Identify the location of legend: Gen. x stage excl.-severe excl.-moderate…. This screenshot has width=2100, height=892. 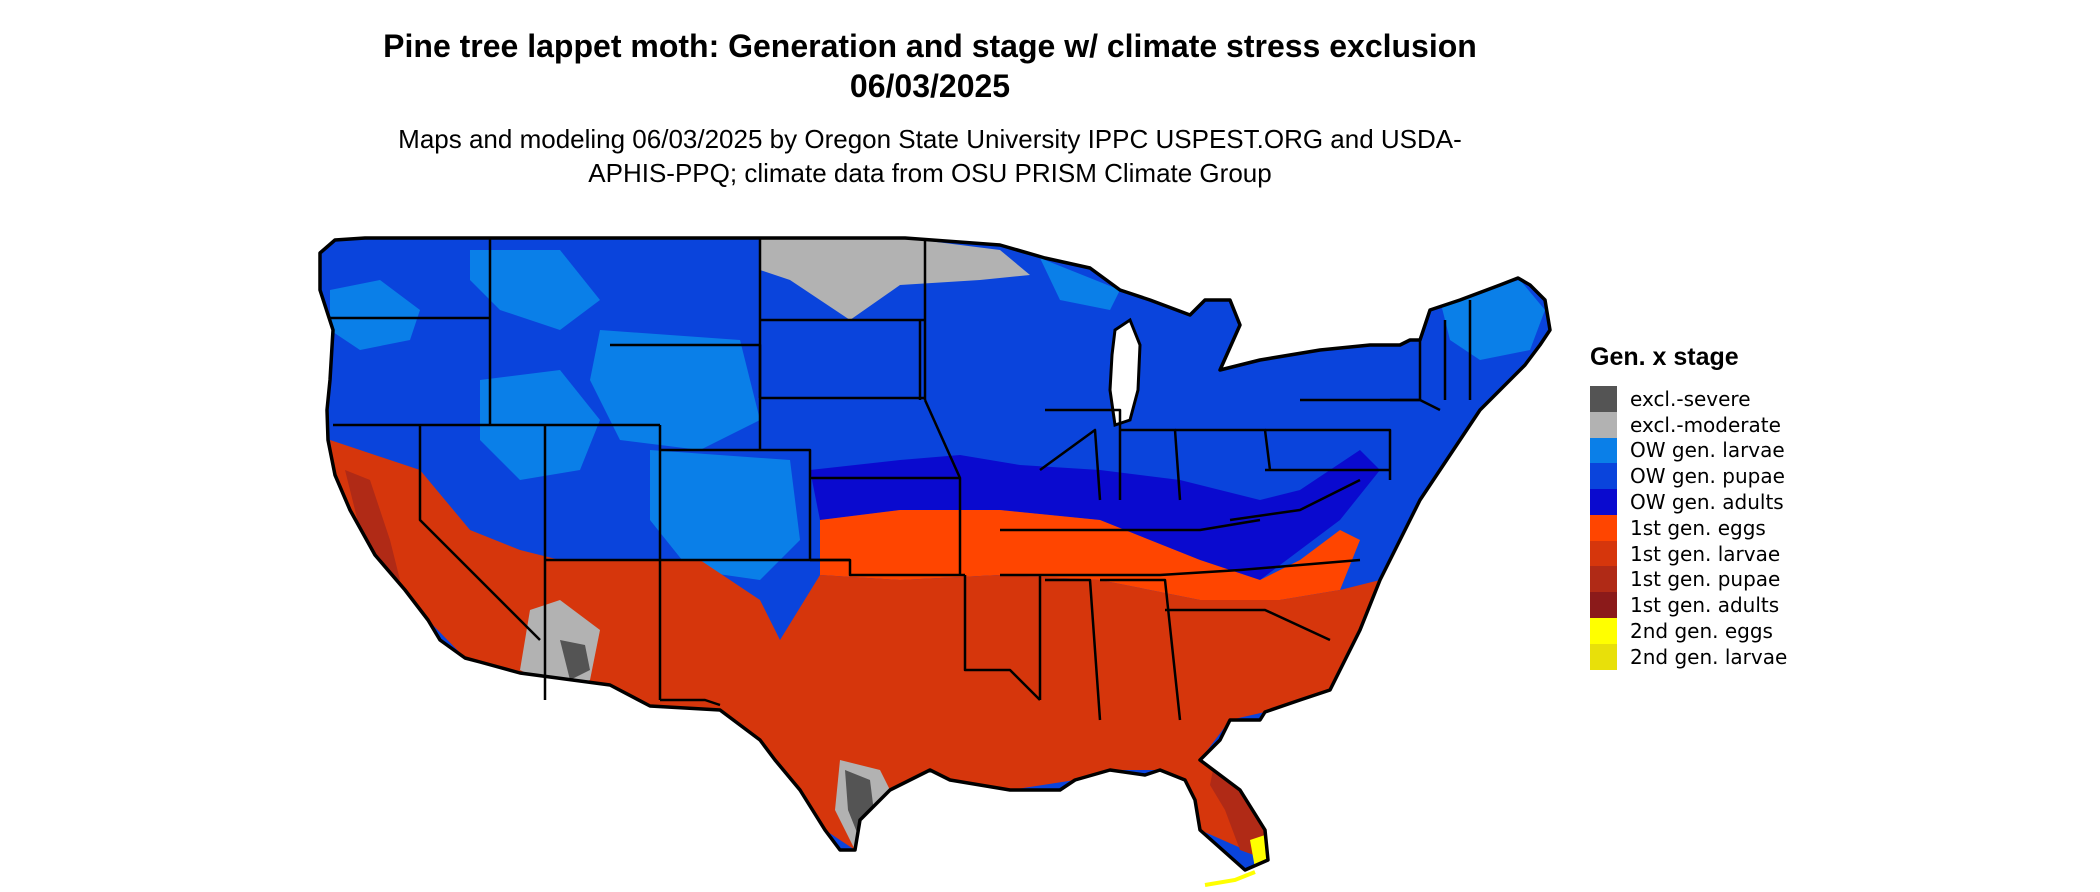
(1688, 506).